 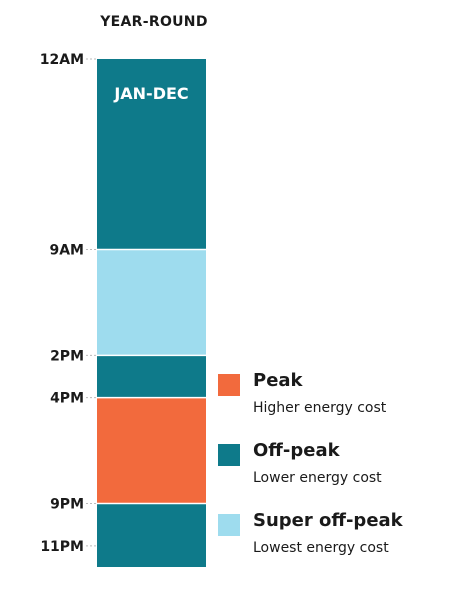 I want to click on tick-label: 9AM, so click(x=66, y=251).